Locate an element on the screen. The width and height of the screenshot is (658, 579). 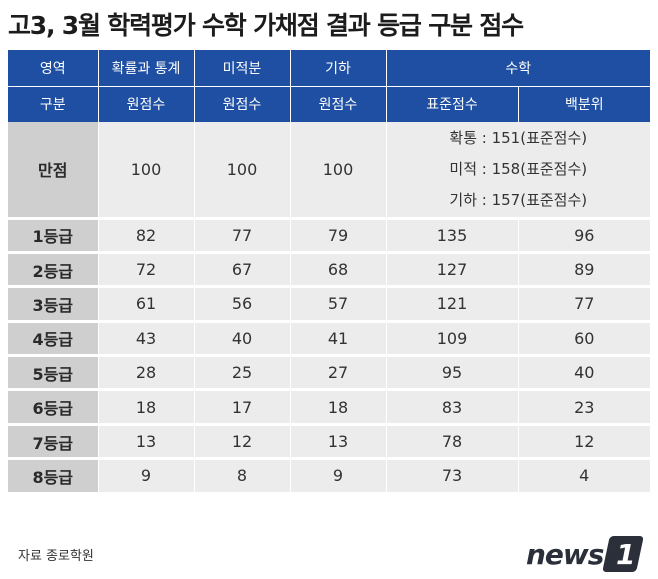
grade-cell-prob: 61 is located at coordinates (146, 304).